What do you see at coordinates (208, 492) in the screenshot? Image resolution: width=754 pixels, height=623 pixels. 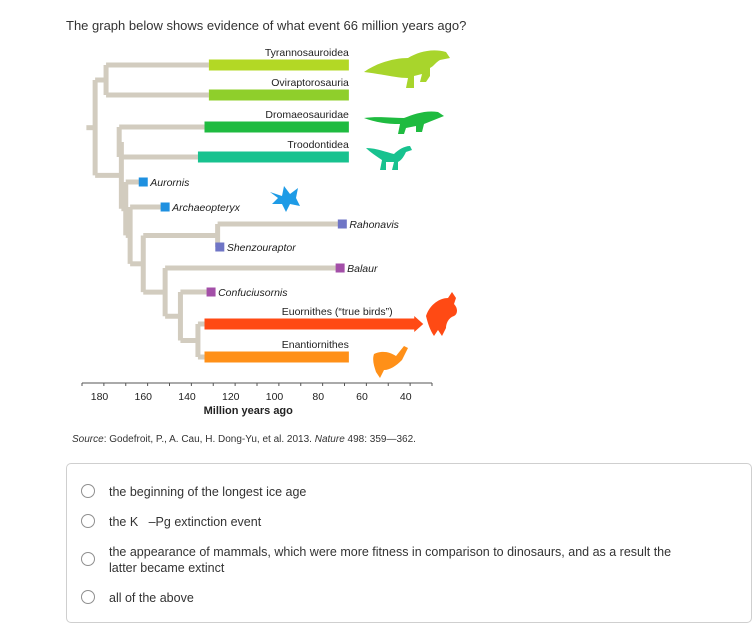 I see `option-label: the beginning of the longest ice age` at bounding box center [208, 492].